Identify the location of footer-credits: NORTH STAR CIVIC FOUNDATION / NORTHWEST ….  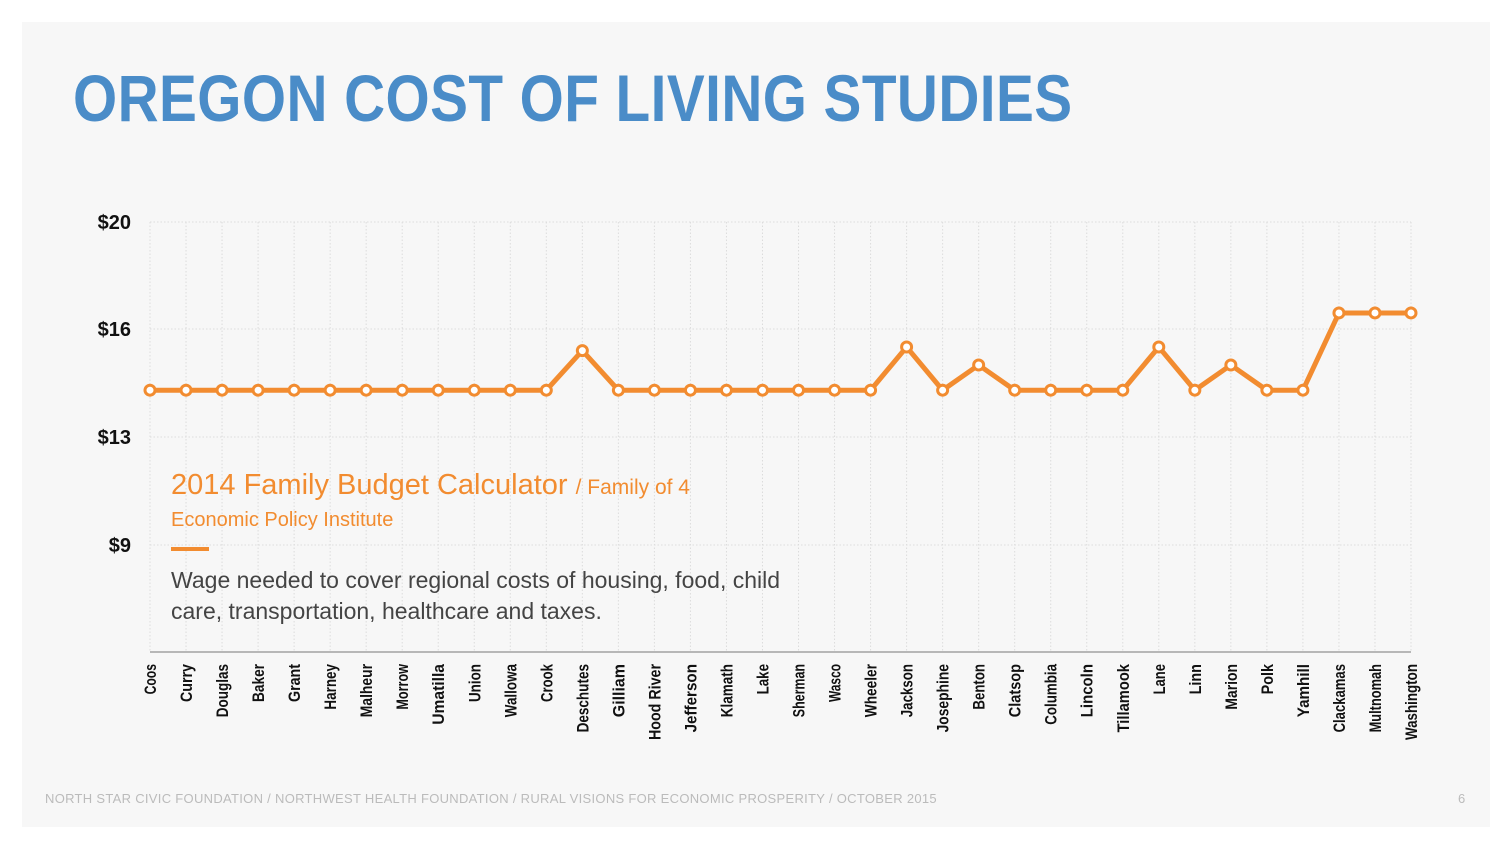
(491, 798).